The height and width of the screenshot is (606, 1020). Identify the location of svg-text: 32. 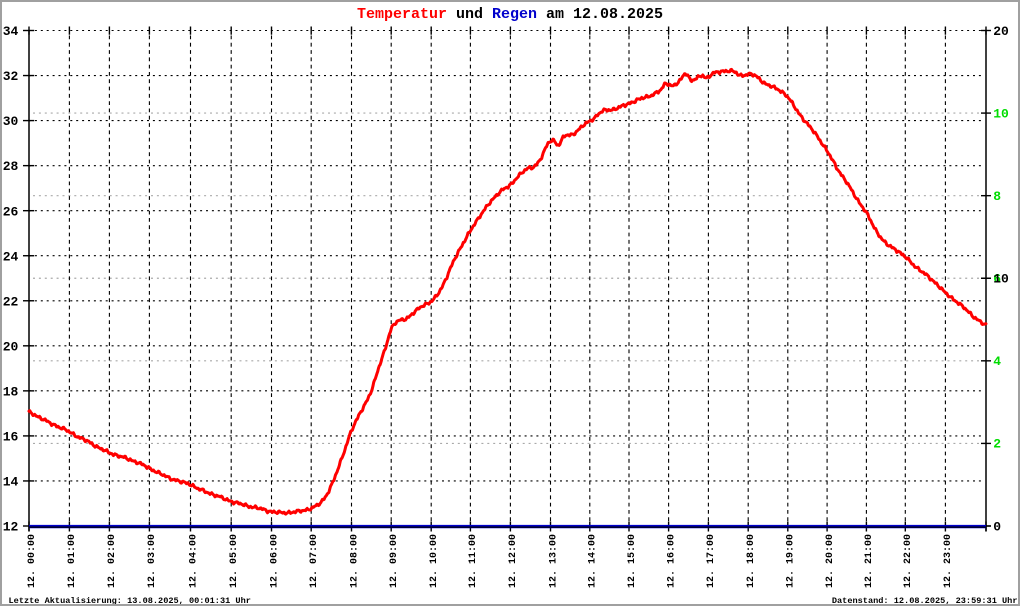
(11, 76).